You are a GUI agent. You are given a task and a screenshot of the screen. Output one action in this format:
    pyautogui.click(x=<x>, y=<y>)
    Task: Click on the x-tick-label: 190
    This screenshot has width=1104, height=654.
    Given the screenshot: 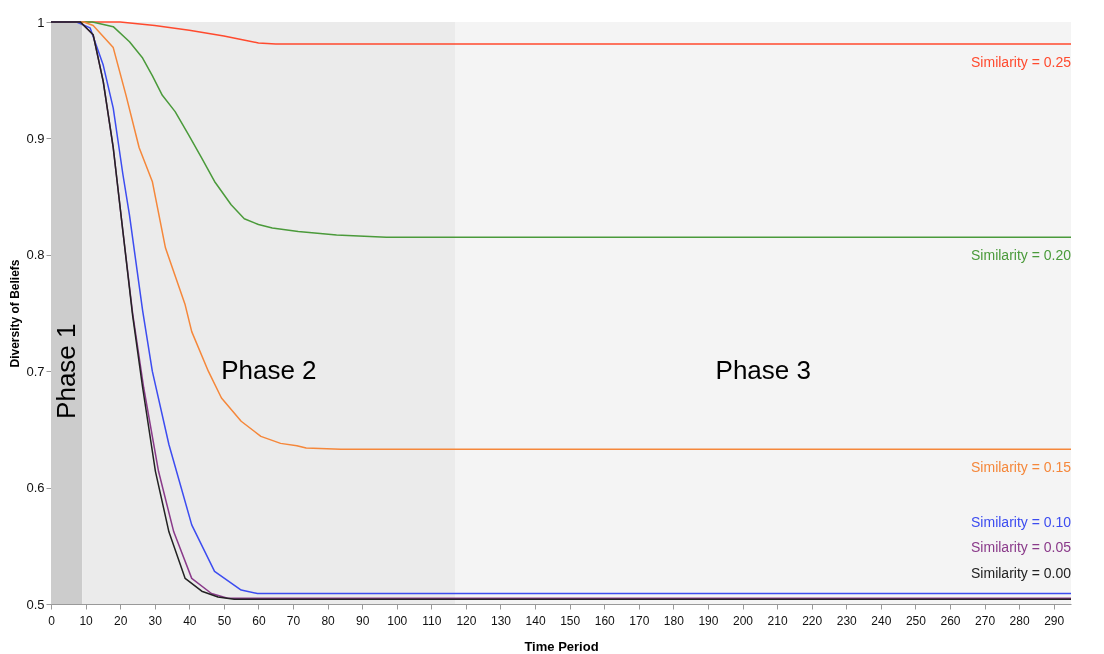 What is the action you would take?
    pyautogui.click(x=708, y=620)
    